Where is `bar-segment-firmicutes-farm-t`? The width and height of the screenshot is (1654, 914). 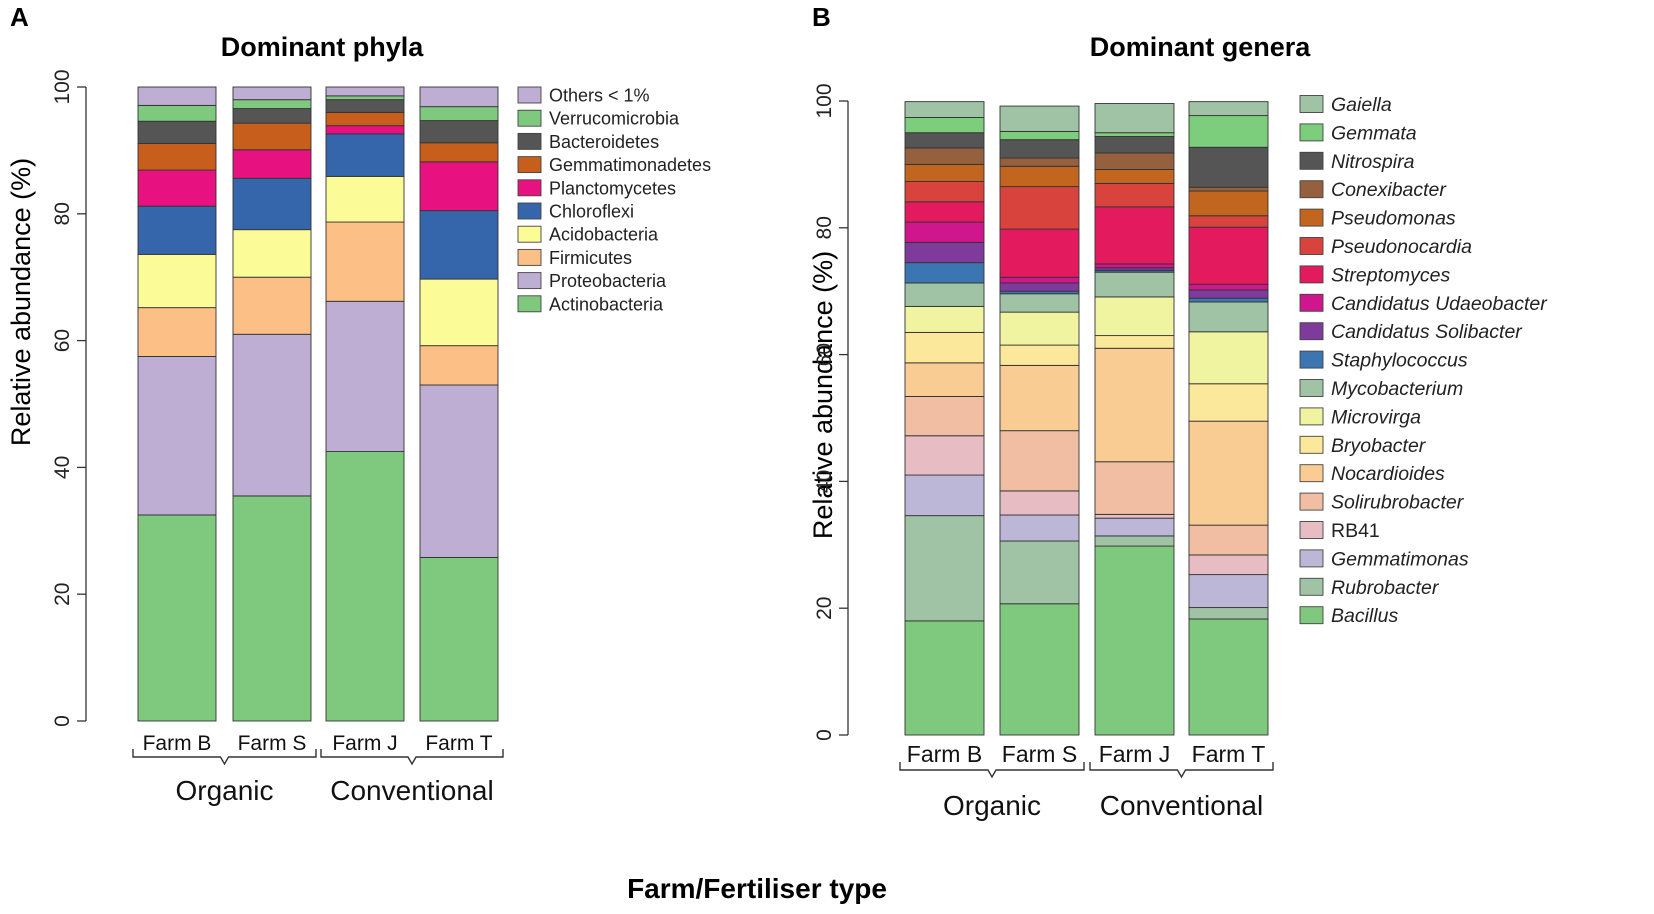 bar-segment-firmicutes-farm-t is located at coordinates (459, 365).